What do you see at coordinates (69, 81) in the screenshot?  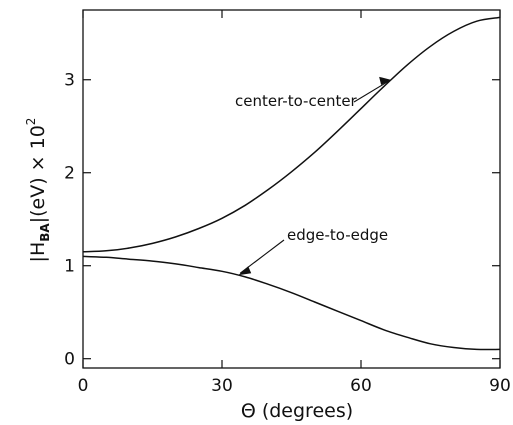 I see `y-tick-label: 3` at bounding box center [69, 81].